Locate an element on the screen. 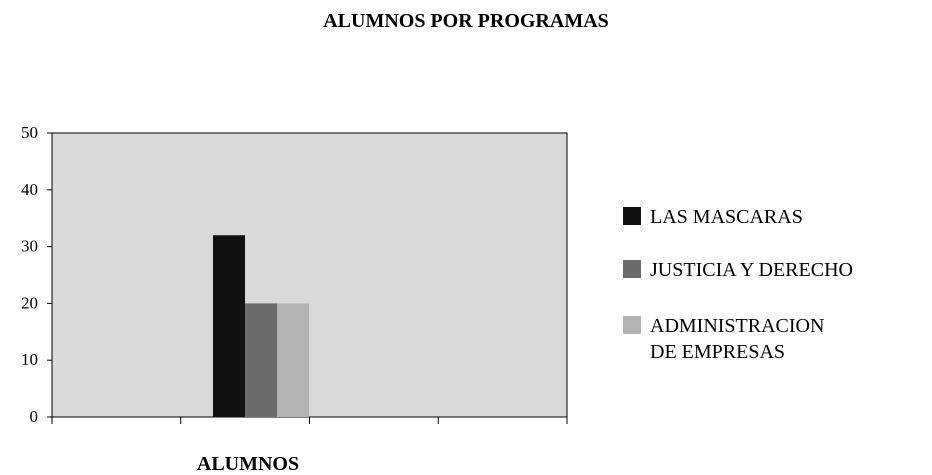 This screenshot has width=932, height=475. y-tick-label: 40 is located at coordinates (29, 189).